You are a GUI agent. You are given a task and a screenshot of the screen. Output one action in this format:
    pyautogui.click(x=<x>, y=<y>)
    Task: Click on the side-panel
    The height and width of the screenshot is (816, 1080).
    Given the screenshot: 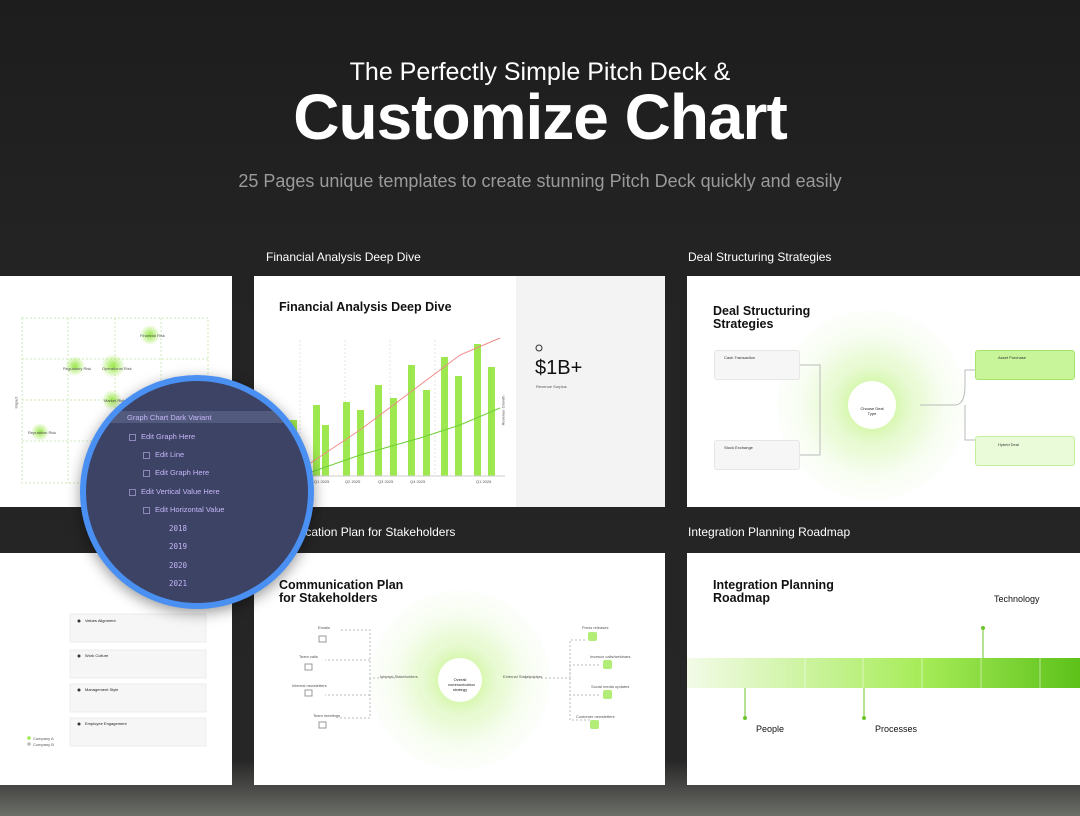 What is the action you would take?
    pyautogui.click(x=590, y=391)
    